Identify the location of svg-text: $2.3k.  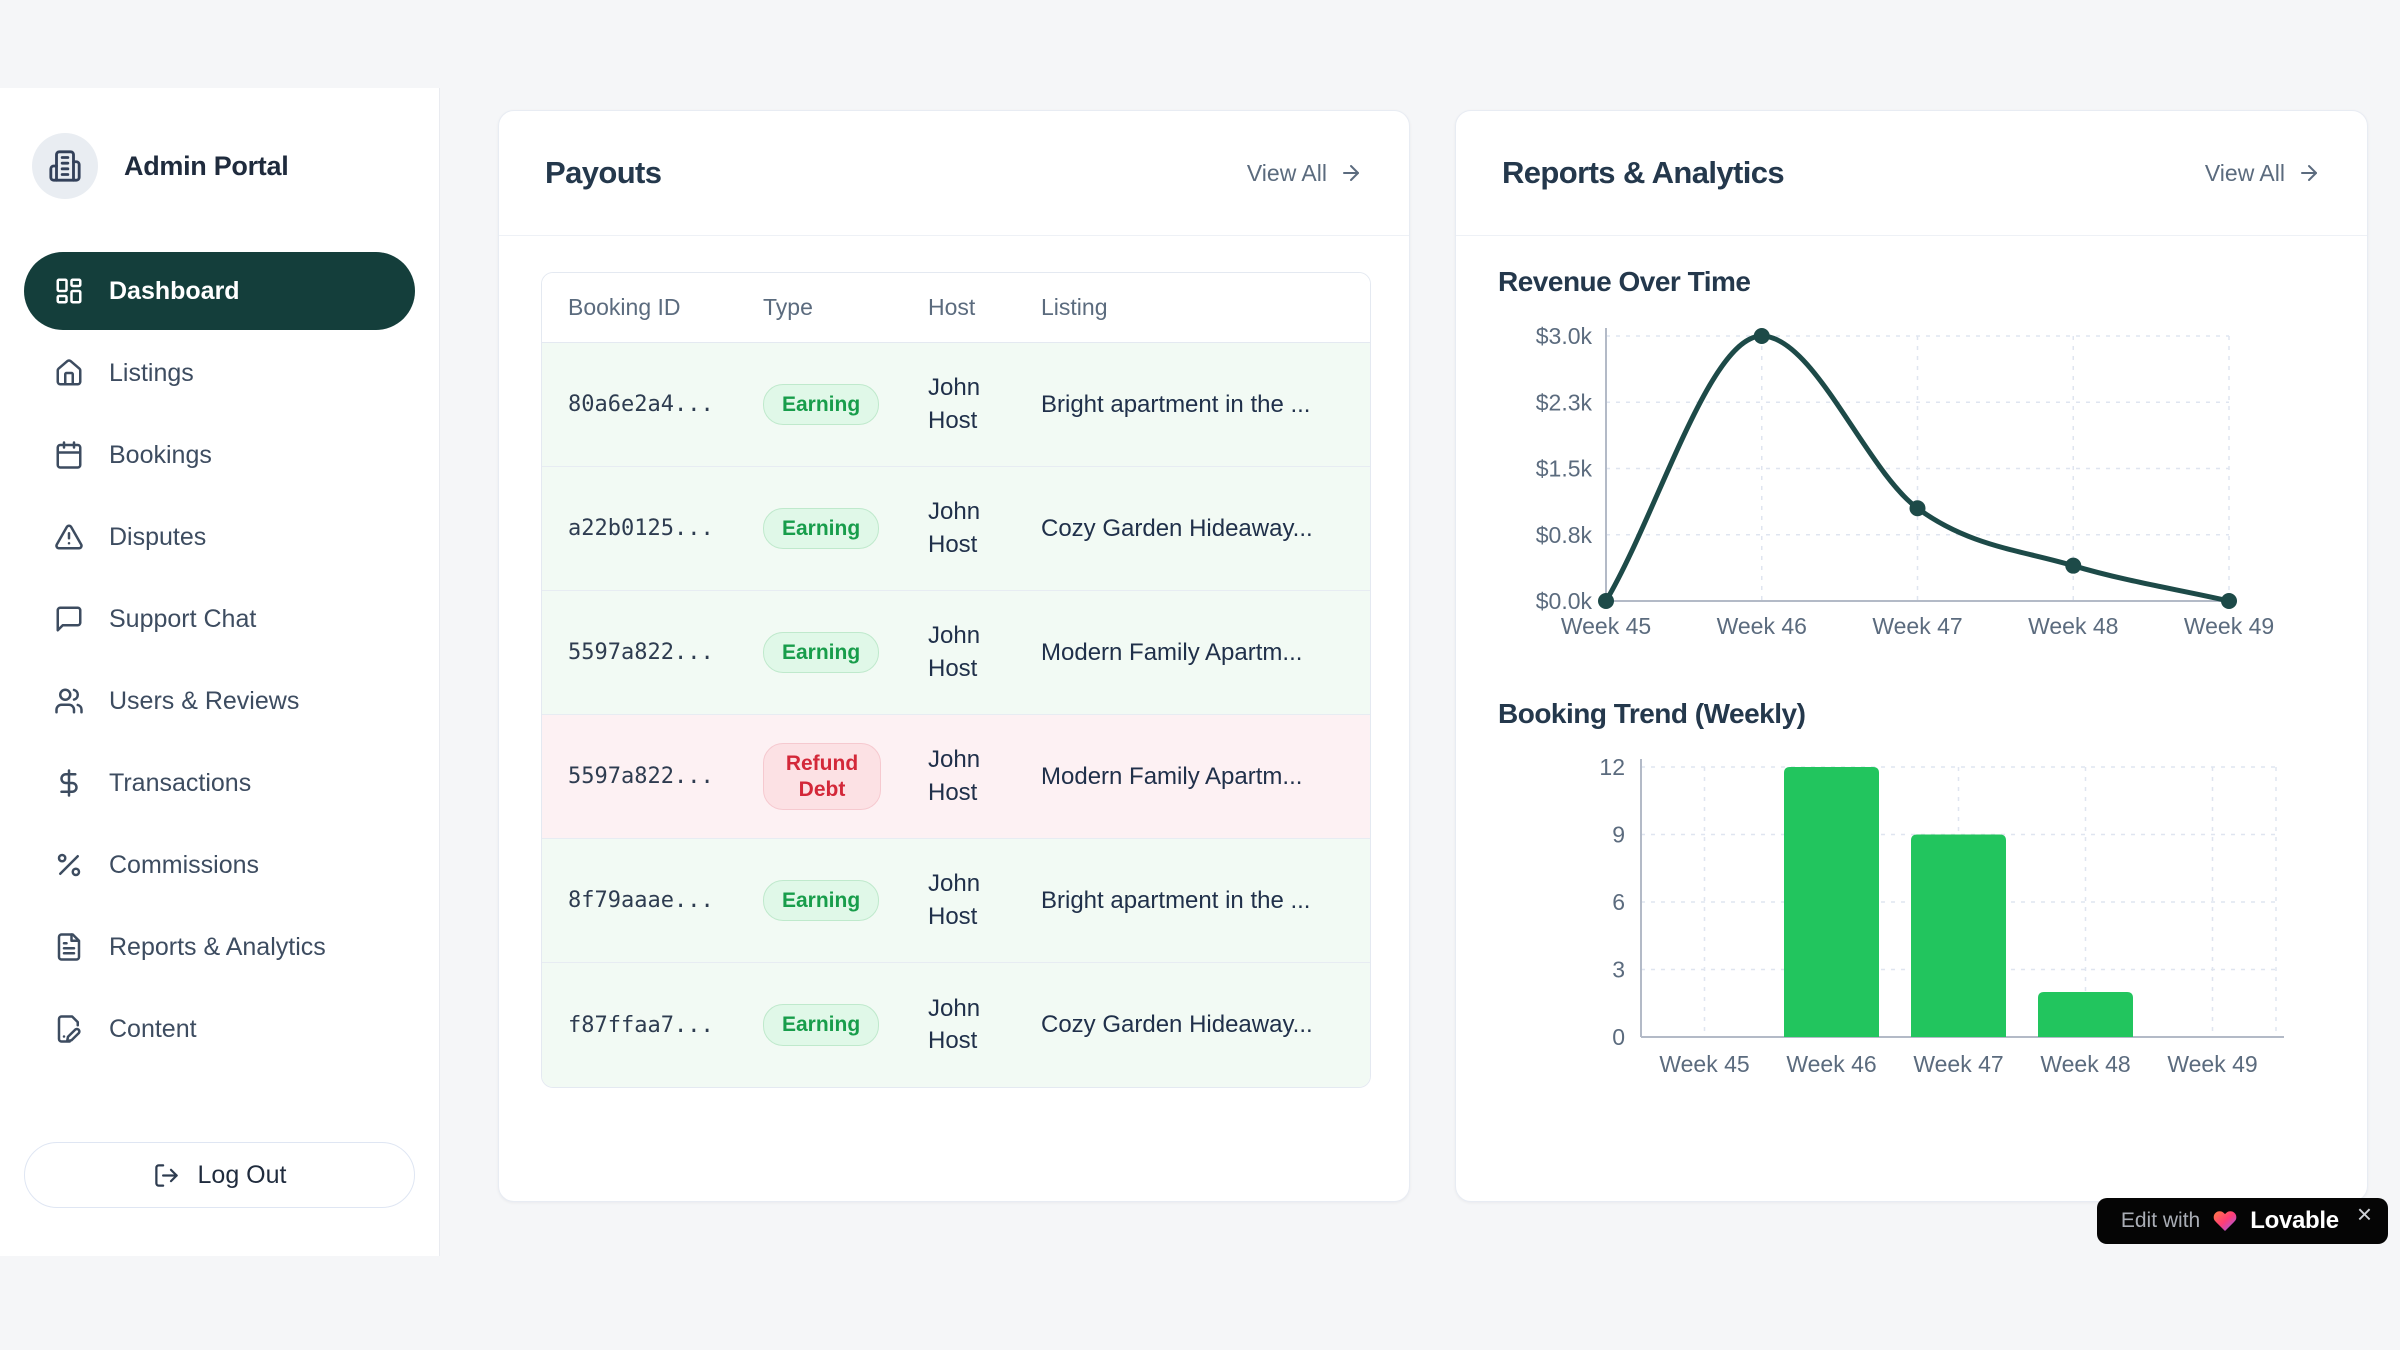
(1564, 402).